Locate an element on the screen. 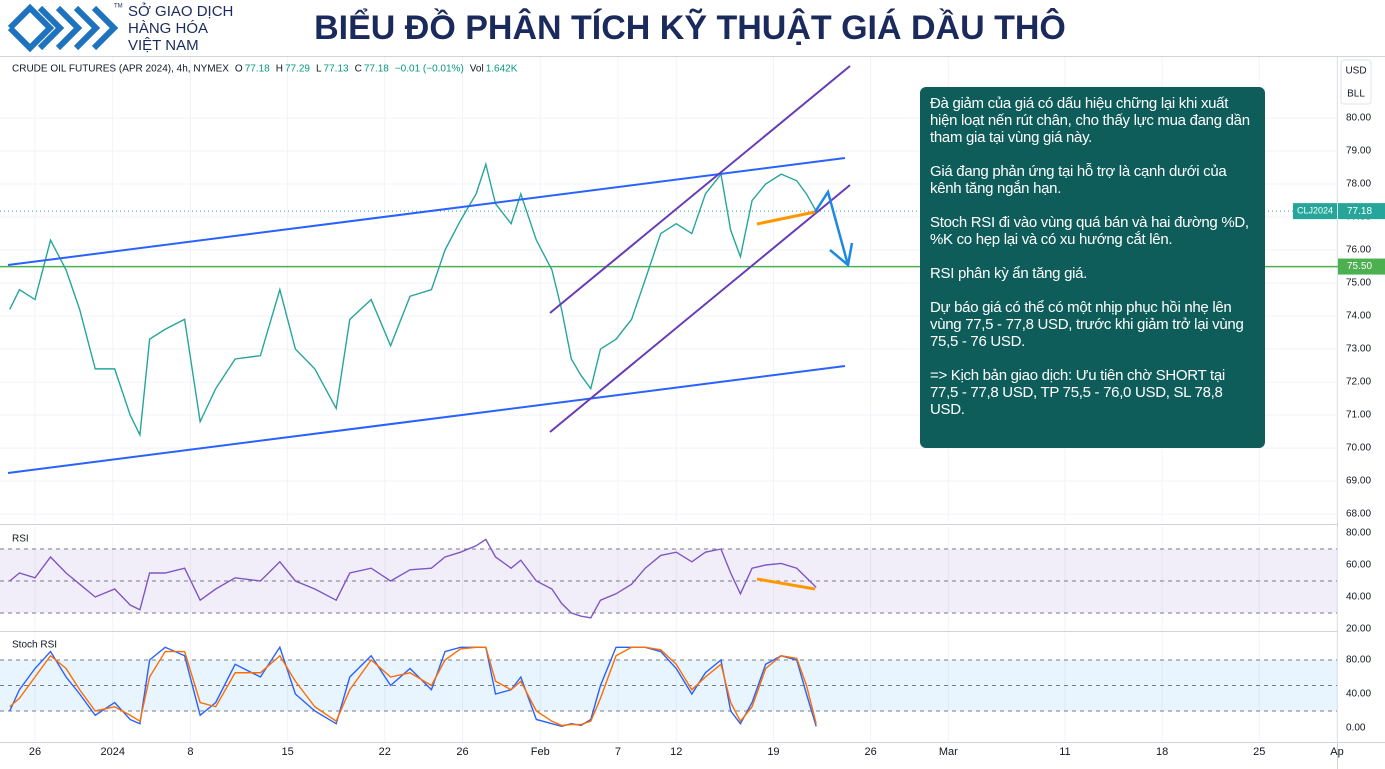 The width and height of the screenshot is (1385, 769). y-tick-label: 79.00 is located at coordinates (1358, 151).